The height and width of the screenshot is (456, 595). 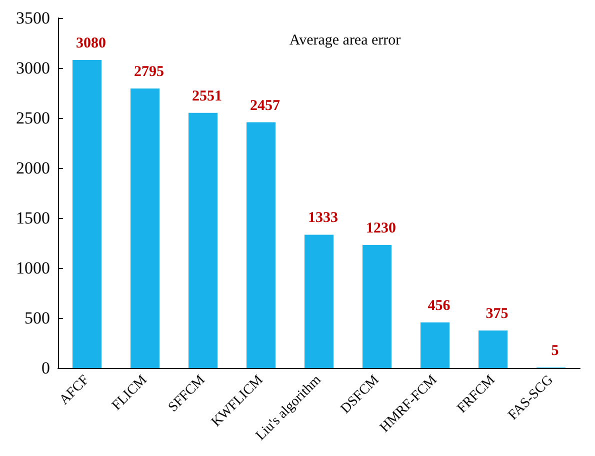 What do you see at coordinates (323, 218) in the screenshot?
I see `data-label: 1333` at bounding box center [323, 218].